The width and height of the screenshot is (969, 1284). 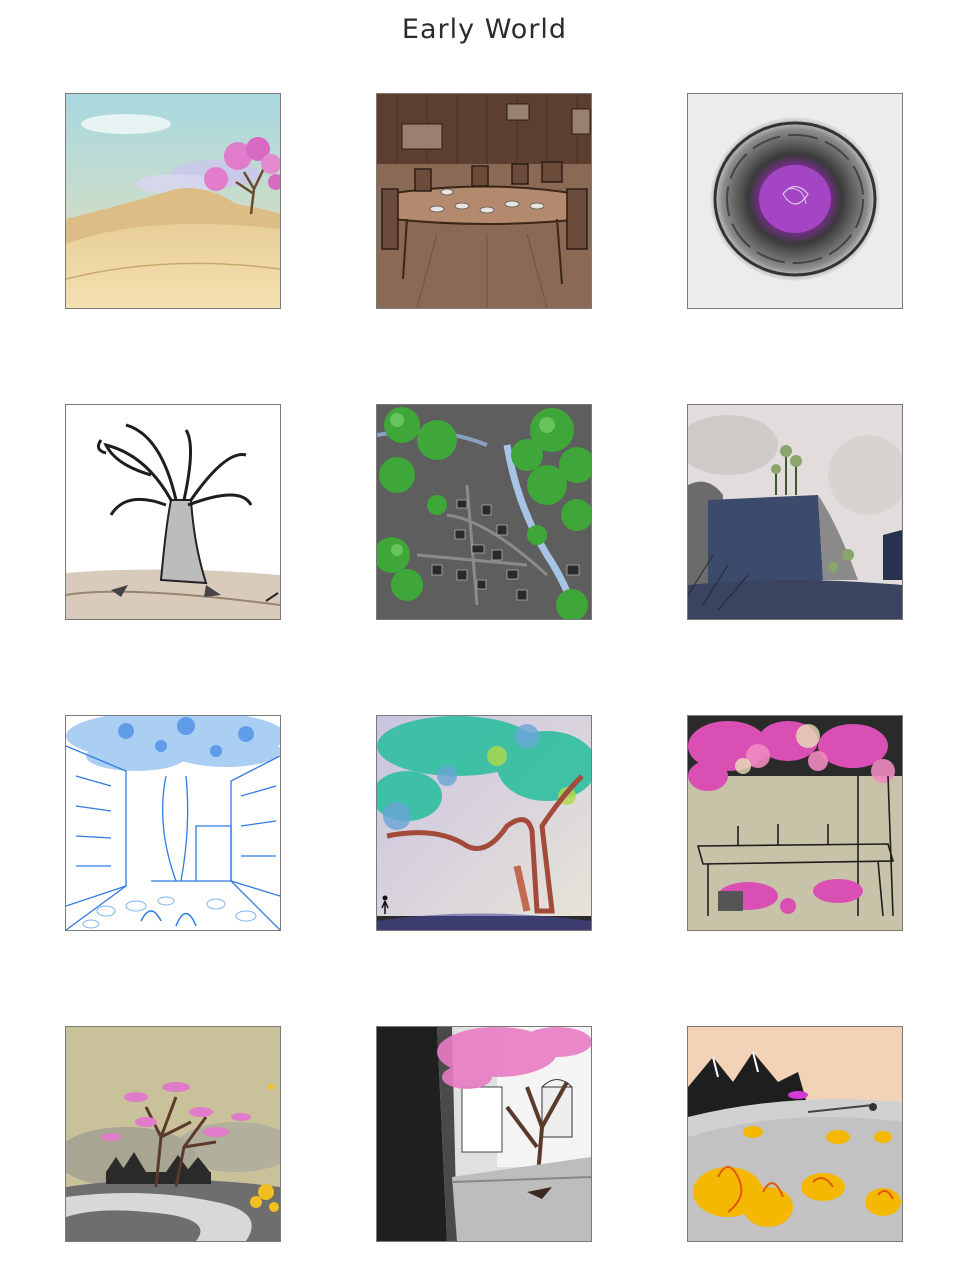 I want to click on page-title: Early World, so click(x=484, y=29).